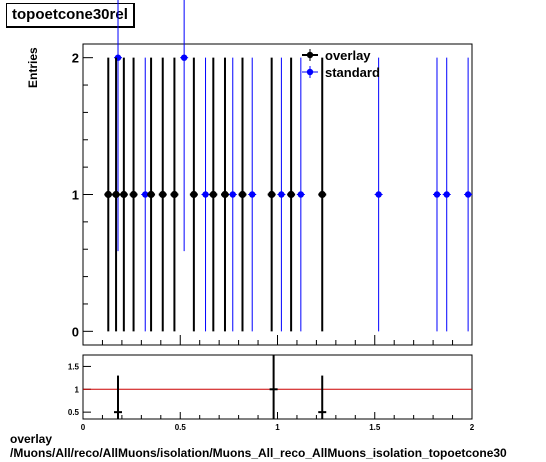 Image resolution: width=546 pixels, height=462 pixels. What do you see at coordinates (472, 427) in the screenshot?
I see `ratio-x-tick-label: 2` at bounding box center [472, 427].